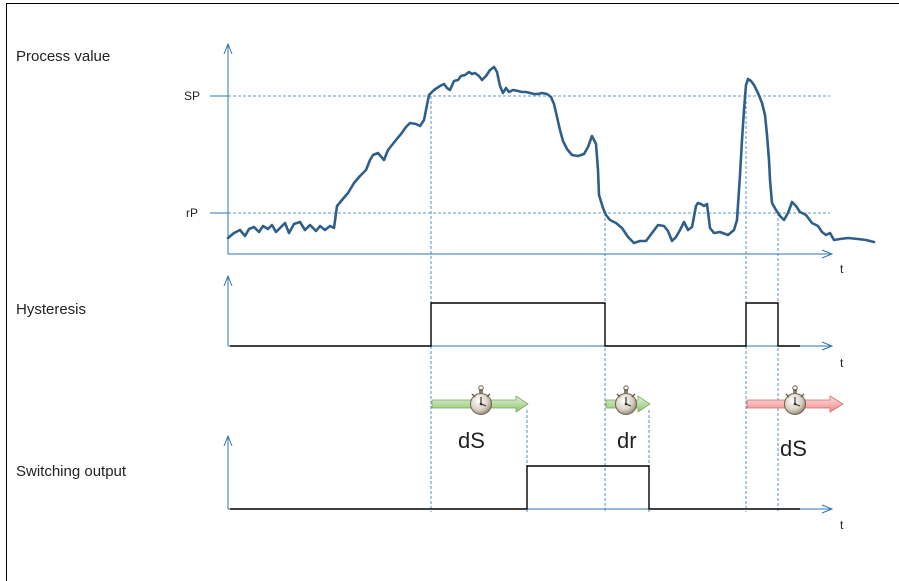 This screenshot has height=581, width=899. Describe the element at coordinates (842, 363) in the screenshot. I see `hysteresis-time-axis-label: t` at that location.